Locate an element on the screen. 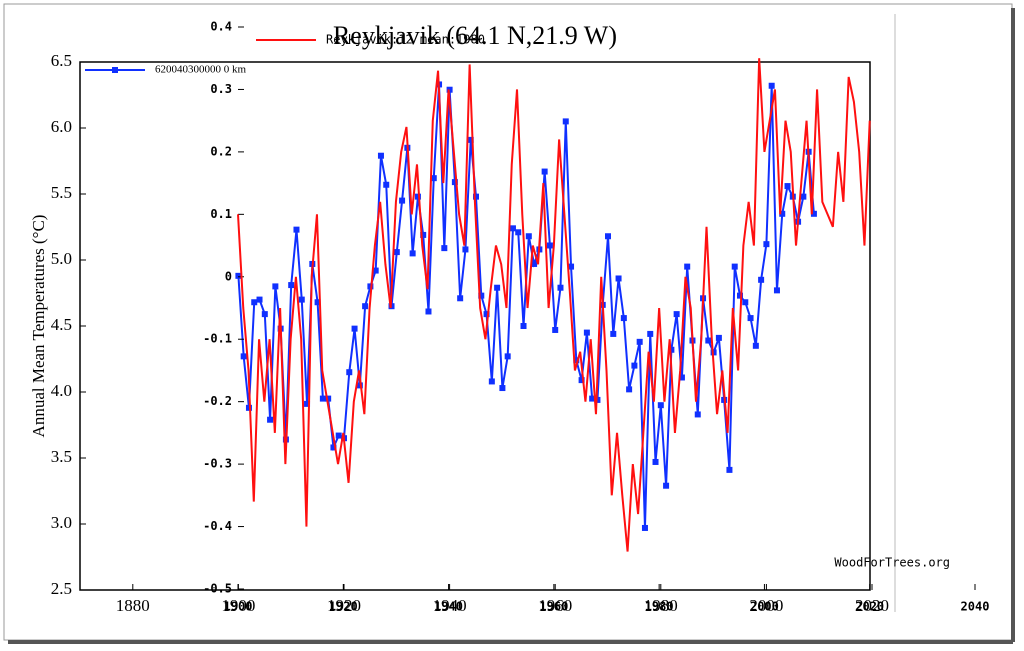  x-tick-label: 1880 is located at coordinates (133, 605).